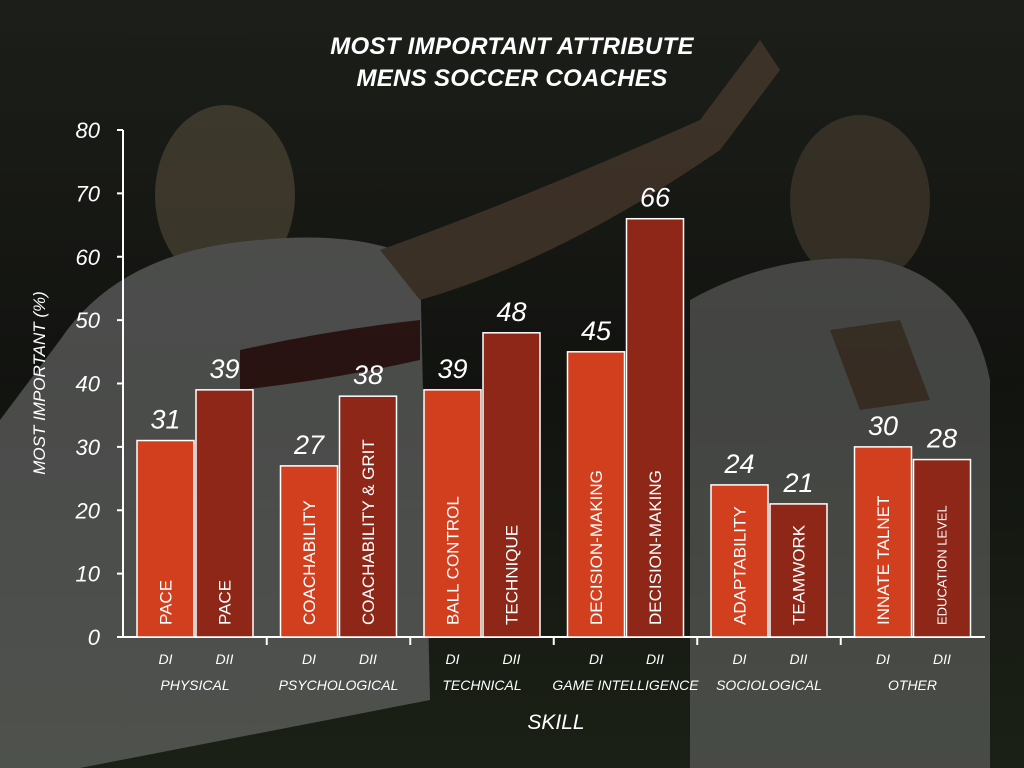  What do you see at coordinates (511, 312) in the screenshot?
I see `bar-value-label: 48` at bounding box center [511, 312].